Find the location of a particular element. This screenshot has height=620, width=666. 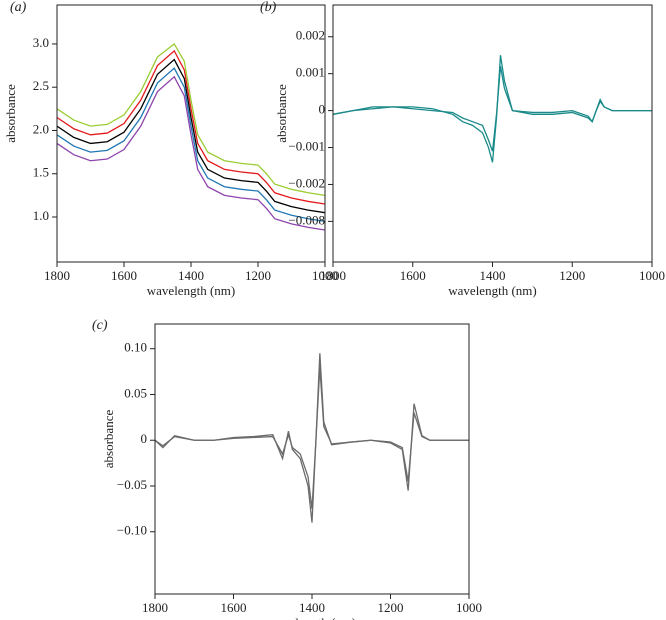

y-tick-label: 0.05 is located at coordinates (135, 392).